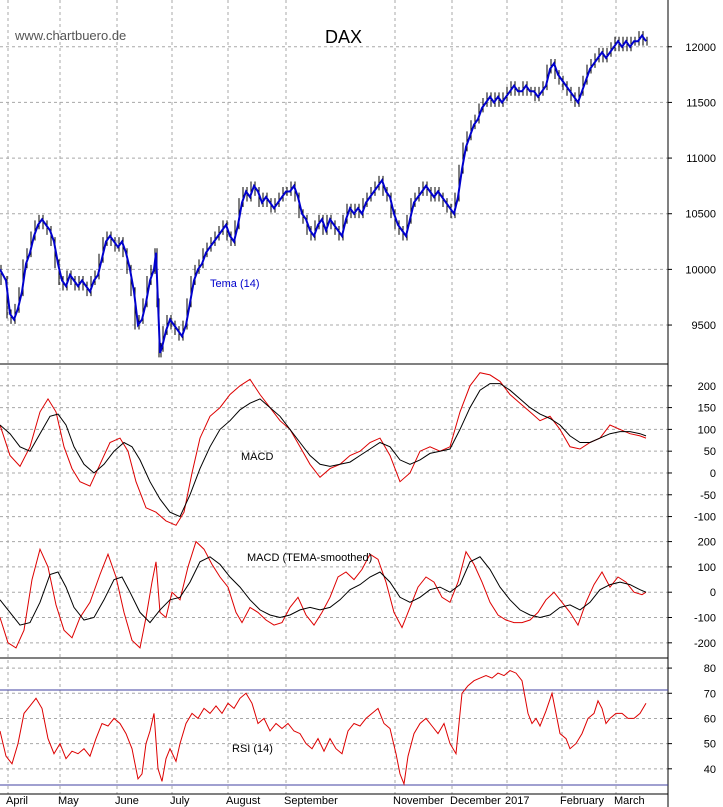 The width and height of the screenshot is (723, 807). What do you see at coordinates (70, 35) in the screenshot?
I see `watermark: www.chartbuero.de` at bounding box center [70, 35].